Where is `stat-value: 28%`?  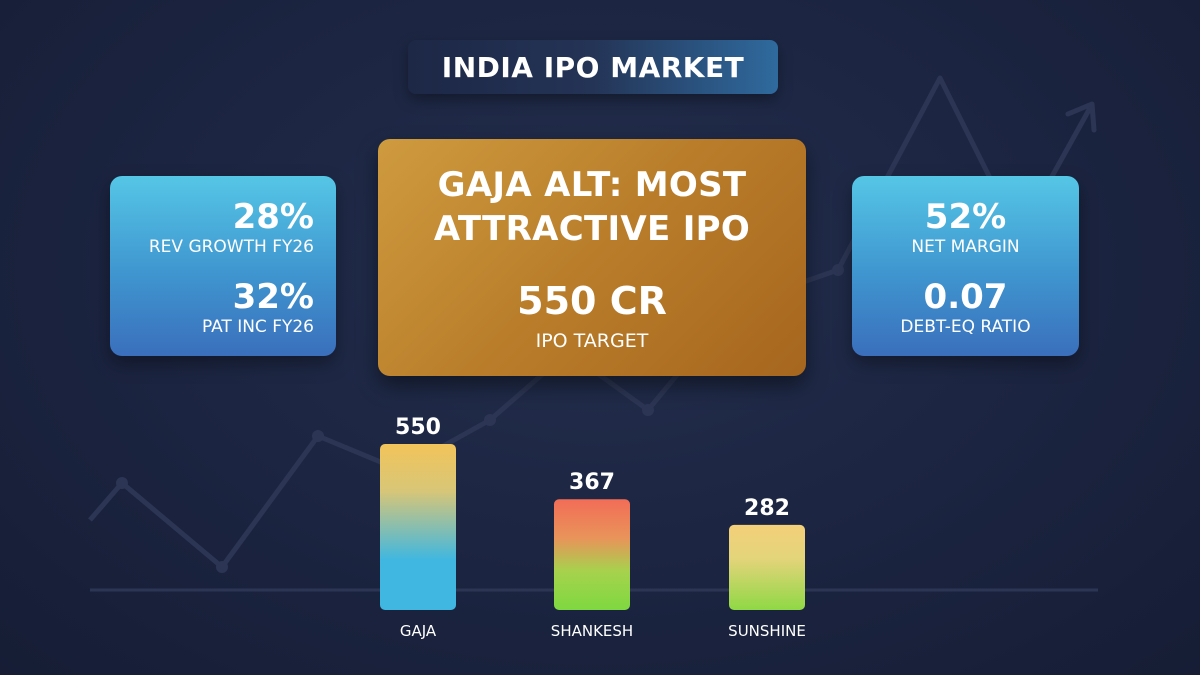
stat-value: 28% is located at coordinates (273, 217).